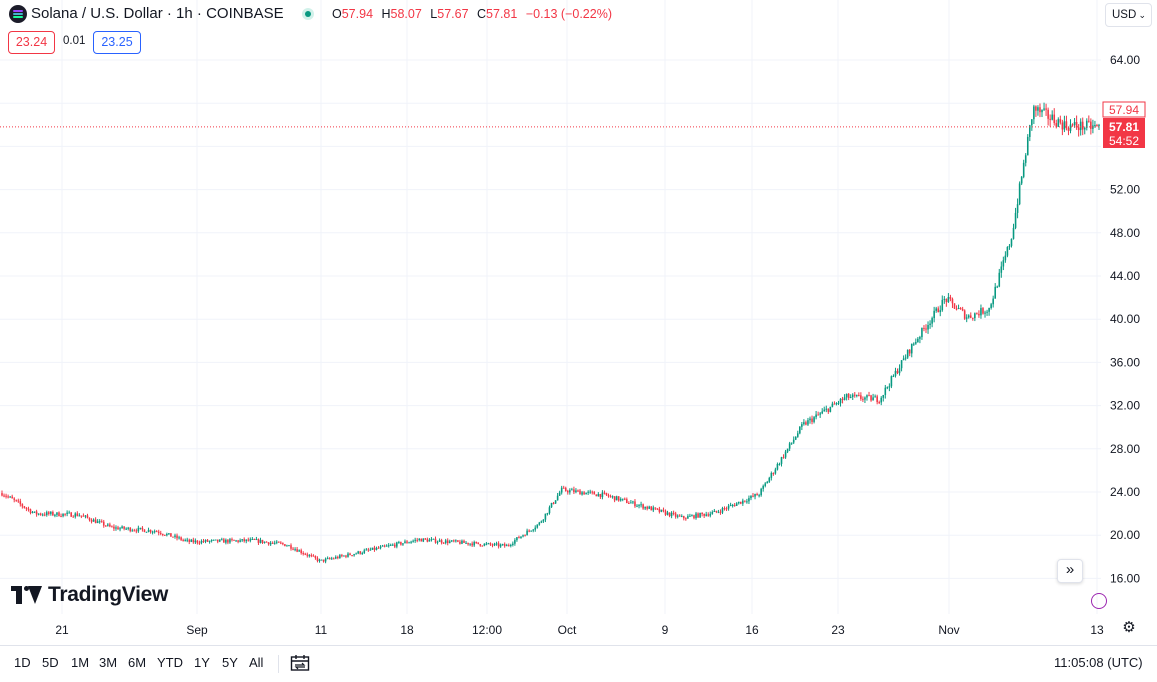  What do you see at coordinates (308, 14) in the screenshot?
I see `market-status-icon` at bounding box center [308, 14].